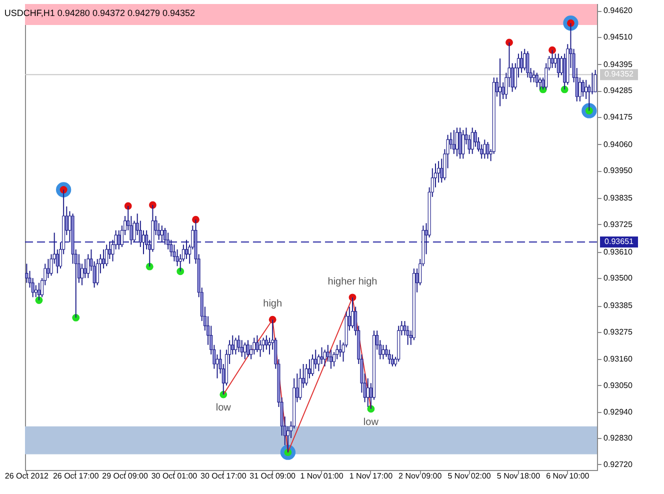 This screenshot has height=494, width=664. I want to click on y-tick-label: 0.94060, so click(618, 144).